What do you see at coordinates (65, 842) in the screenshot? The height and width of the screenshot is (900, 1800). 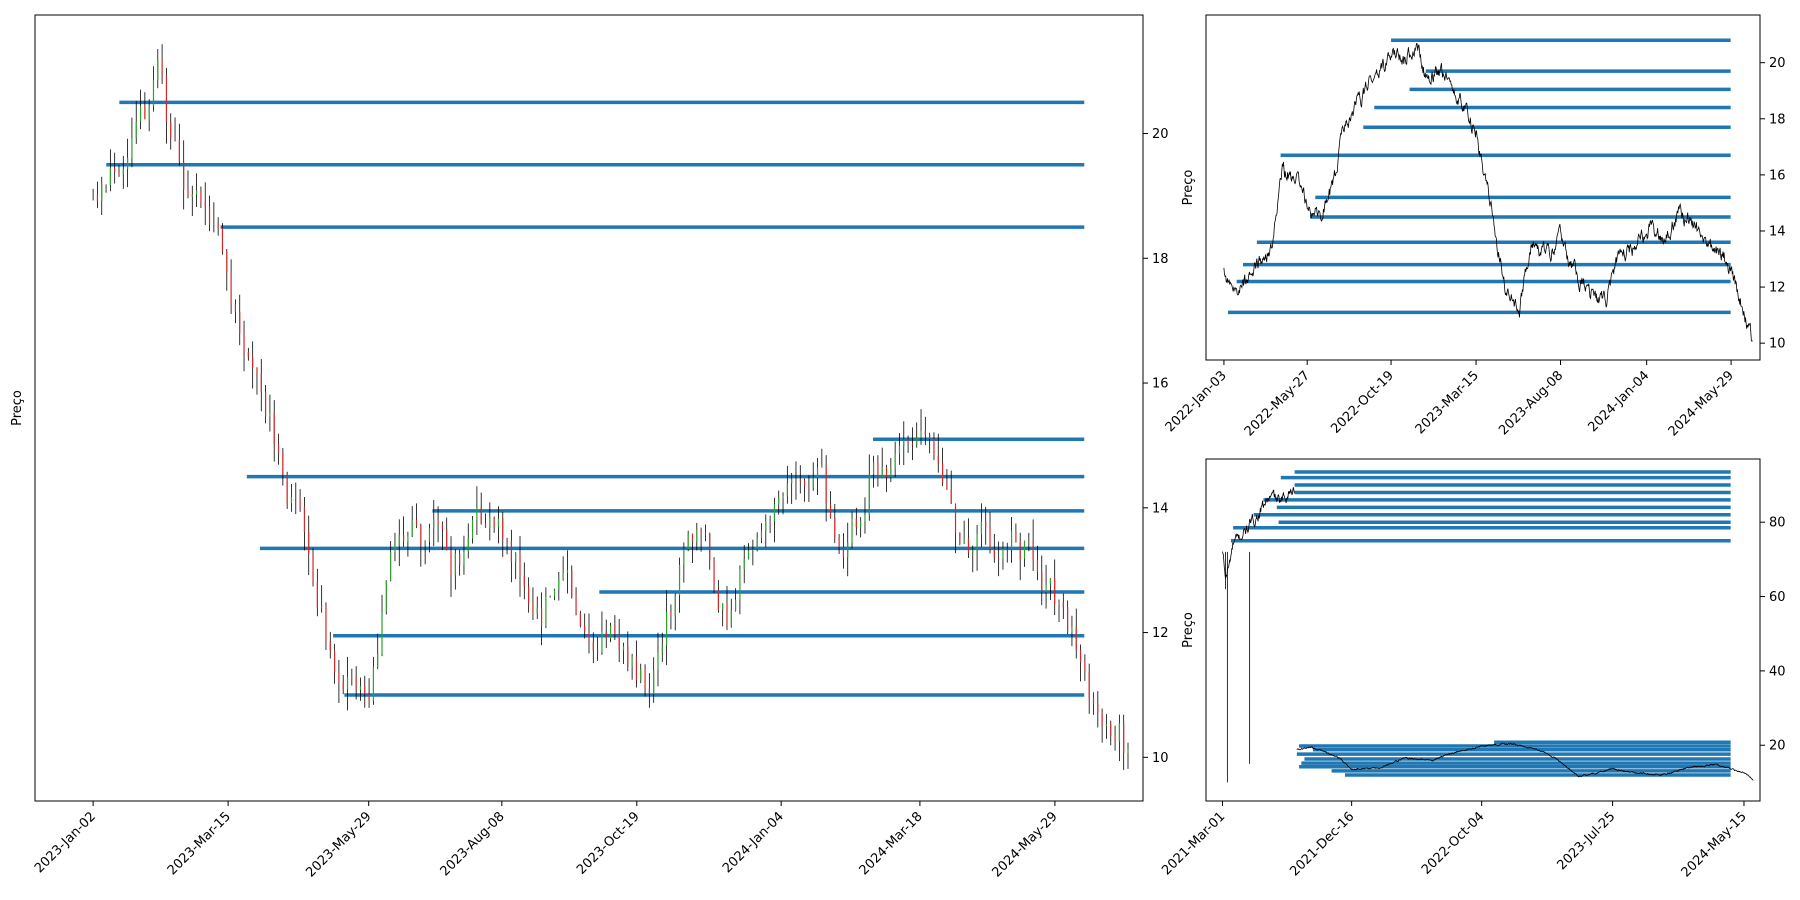 I see `main-x-tick-label-0: 2023-Jan-02` at bounding box center [65, 842].